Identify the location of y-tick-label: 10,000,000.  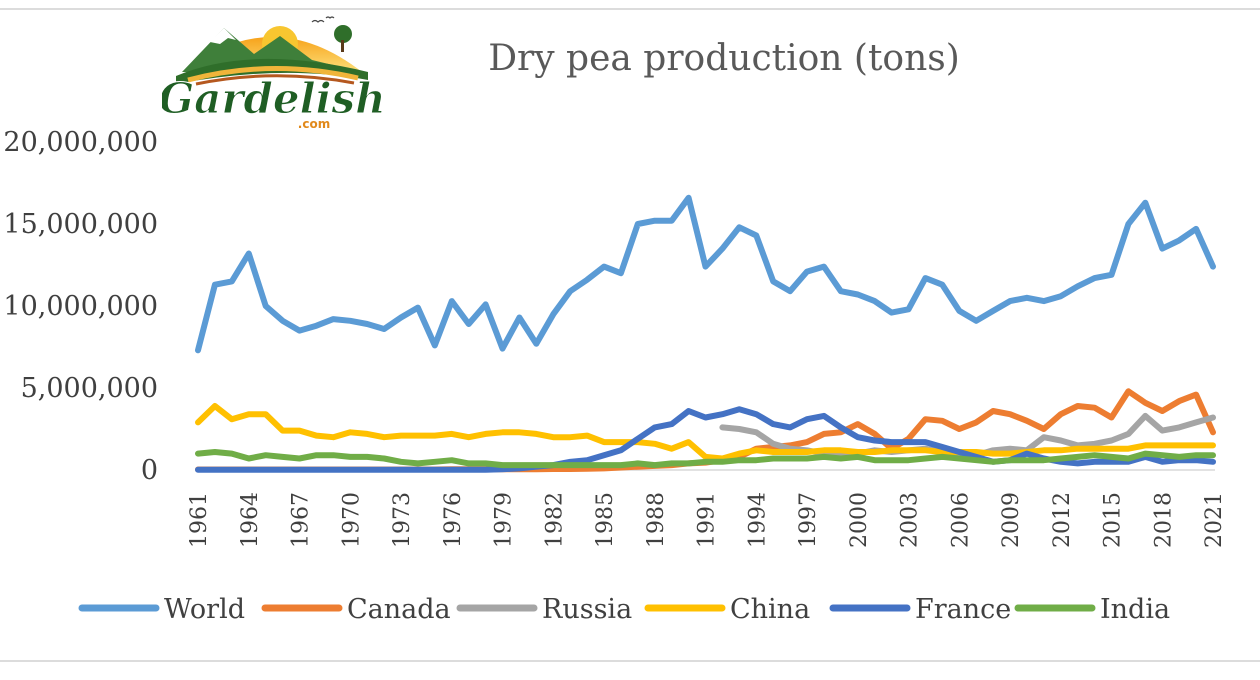
(80, 306).